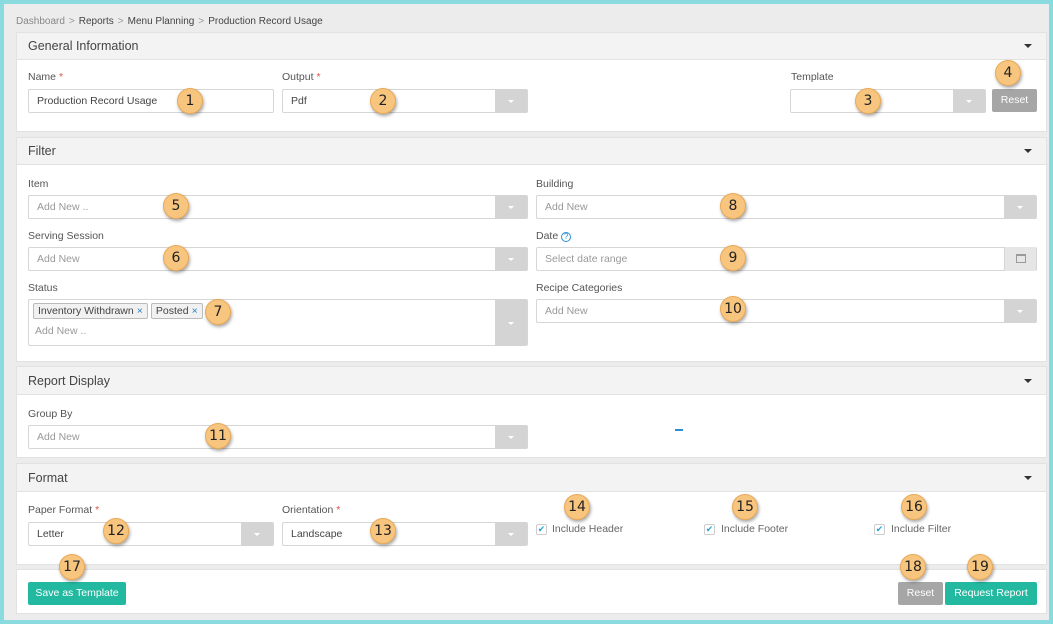 This screenshot has width=1053, height=624. What do you see at coordinates (66, 236) in the screenshot?
I see `serving-session-label: Serving Session` at bounding box center [66, 236].